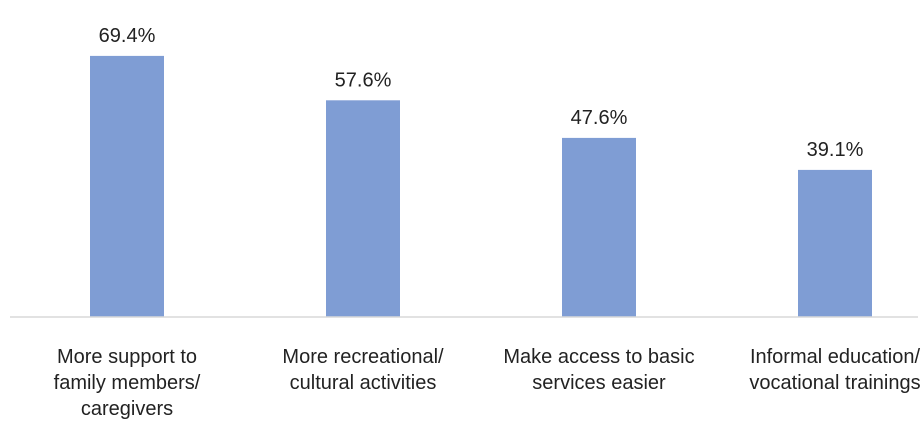 The height and width of the screenshot is (425, 921). I want to click on category-label-line: vocational trainings, so click(834, 383).